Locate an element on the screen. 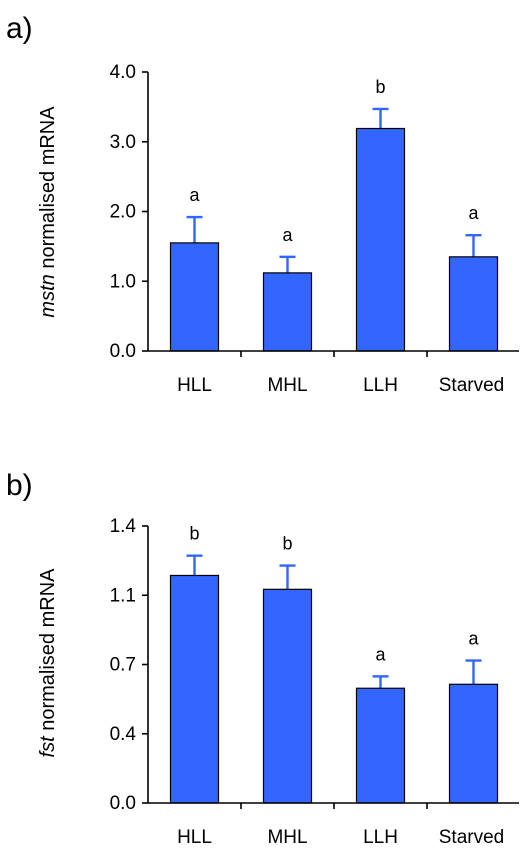  y-tick-label: 1.4 is located at coordinates (123, 526).